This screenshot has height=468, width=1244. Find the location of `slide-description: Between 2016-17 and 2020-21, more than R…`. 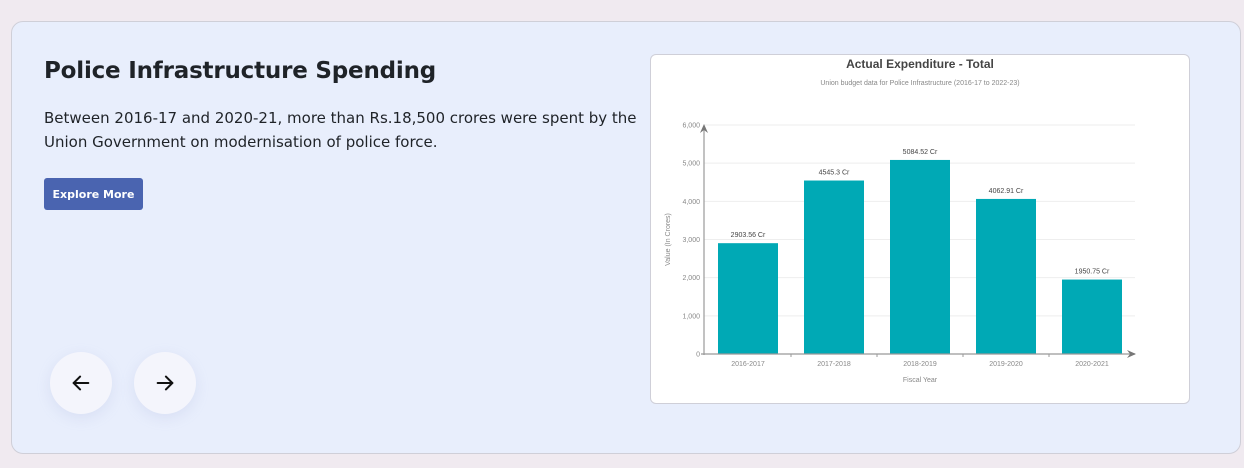

slide-description: Between 2016-17 and 2020-21, more than R… is located at coordinates (340, 130).